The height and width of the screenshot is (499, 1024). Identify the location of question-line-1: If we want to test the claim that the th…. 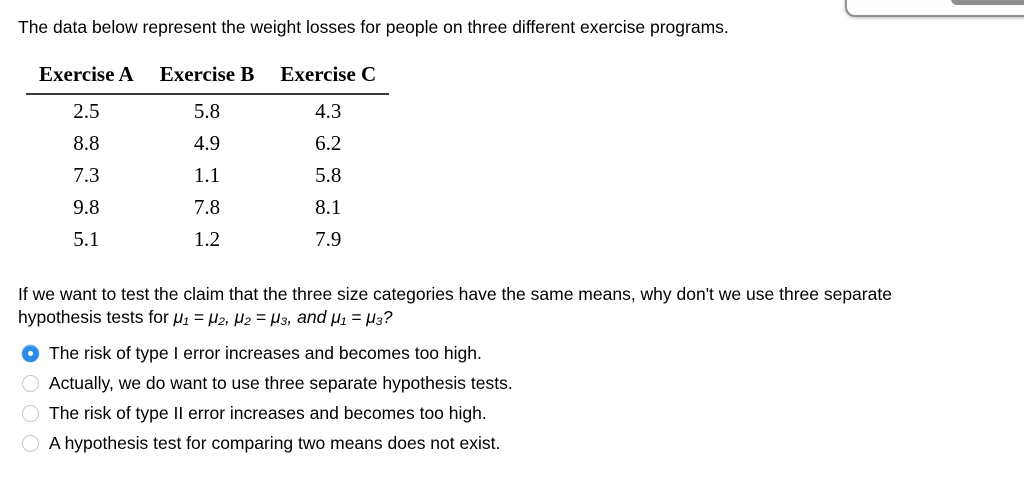
(455, 294).